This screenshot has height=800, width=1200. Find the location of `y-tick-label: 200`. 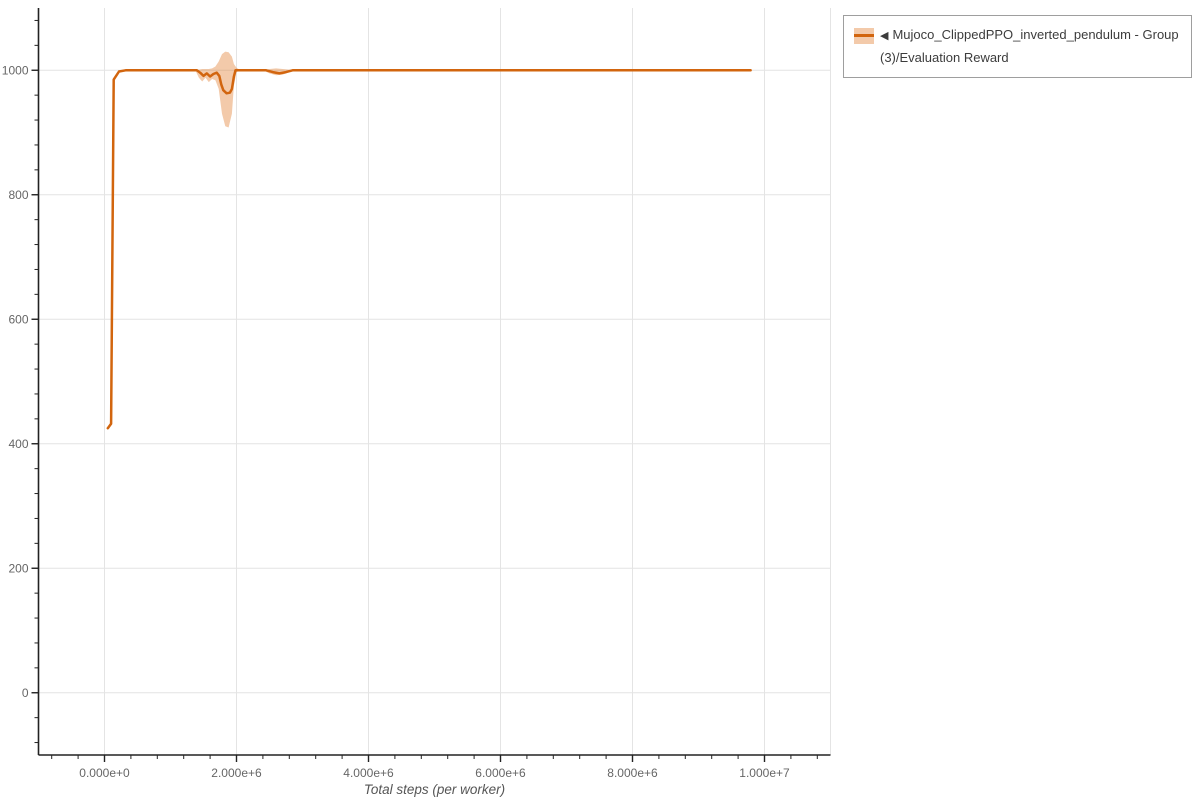

y-tick-label: 200 is located at coordinates (18, 568).